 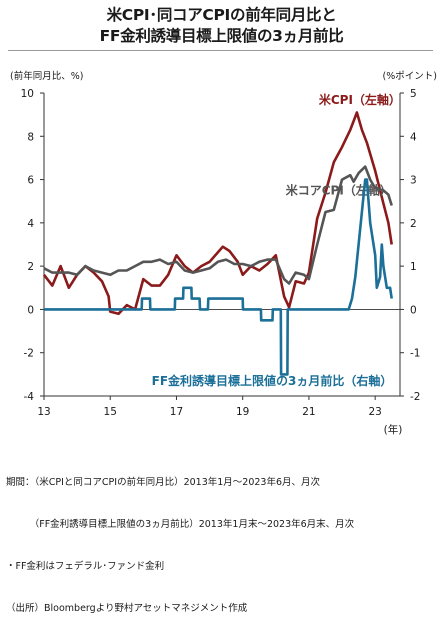 What do you see at coordinates (221, 15) in the screenshot?
I see `chart-title-line1: 米CPI･同コアCPIの前年同月比と` at bounding box center [221, 15].